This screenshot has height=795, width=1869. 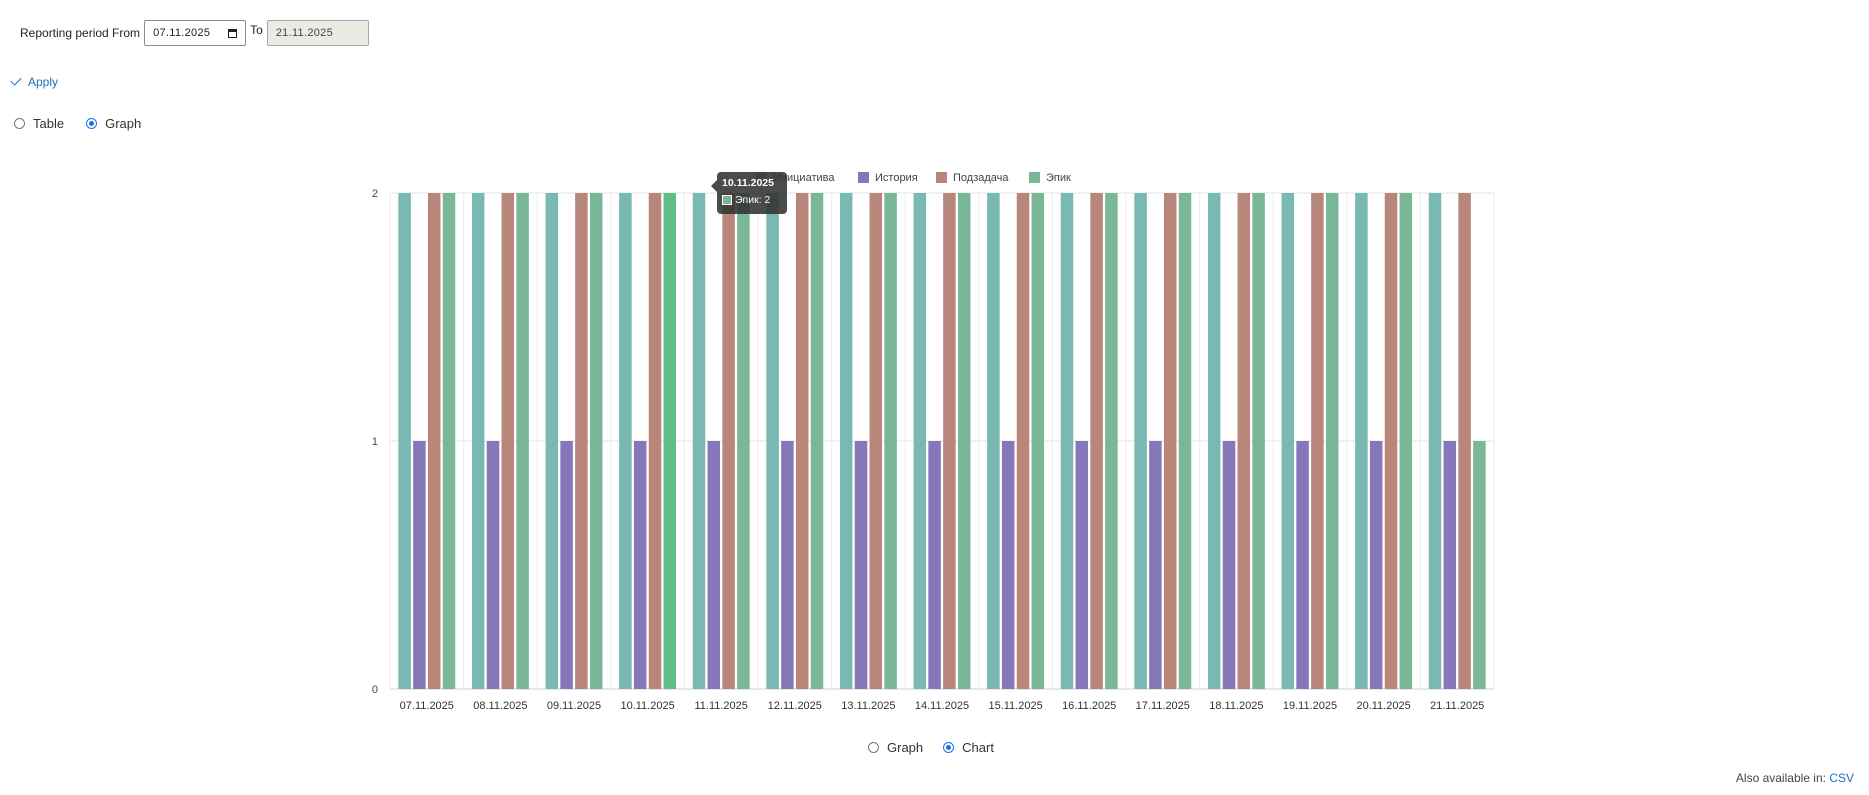 I want to click on chart-option-chart: Chart, so click(x=968, y=747).